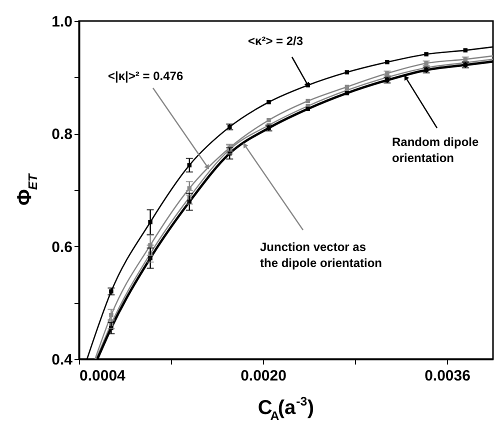 The image size is (497, 426). Describe the element at coordinates (27, 189) in the screenshot. I see `y-axis-title: ΦET` at that location.